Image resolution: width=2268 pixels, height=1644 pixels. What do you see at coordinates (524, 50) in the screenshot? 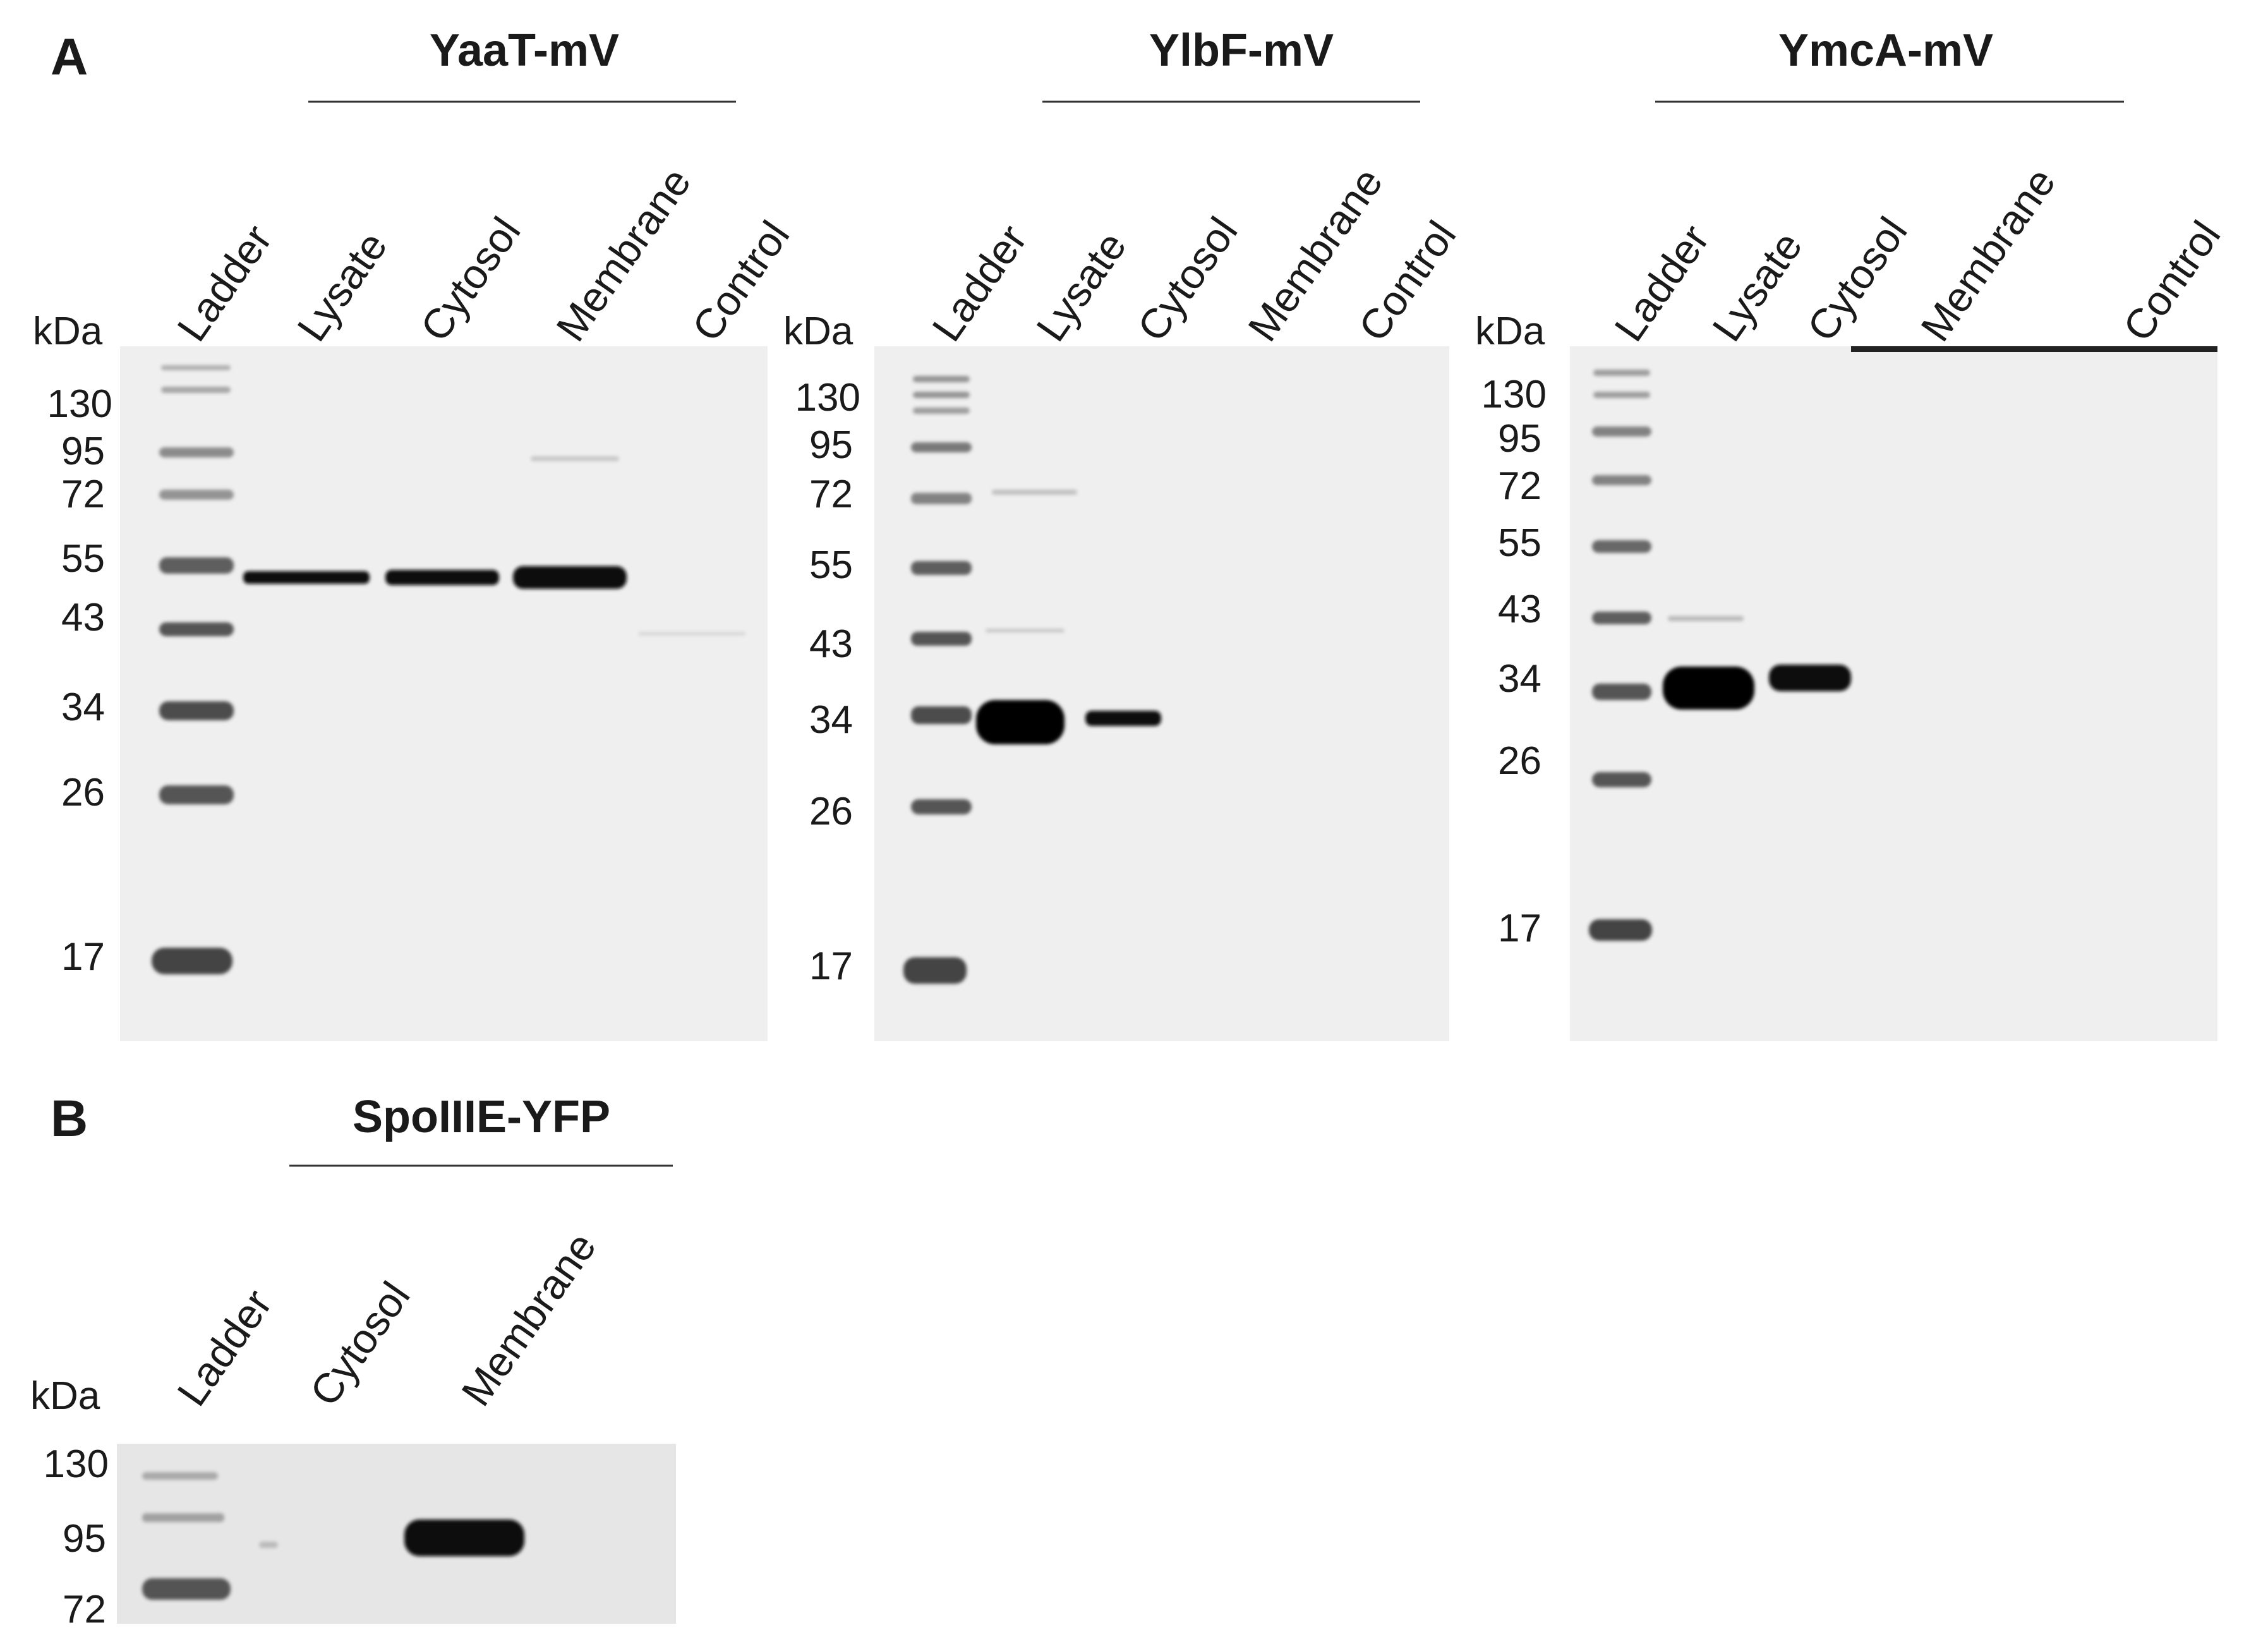
I see `blot-title: YaaT-mV` at bounding box center [524, 50].